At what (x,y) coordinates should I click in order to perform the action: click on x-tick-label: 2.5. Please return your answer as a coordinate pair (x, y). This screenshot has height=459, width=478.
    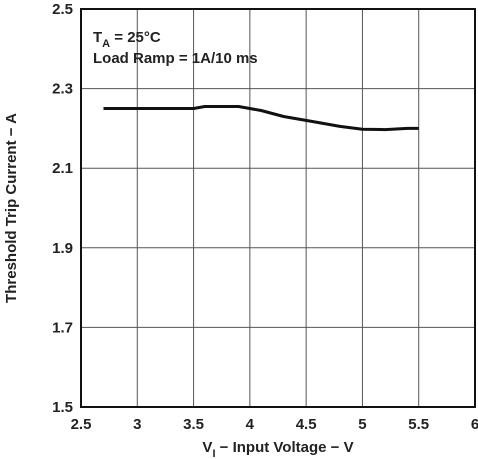
    Looking at the image, I should click on (81, 424).